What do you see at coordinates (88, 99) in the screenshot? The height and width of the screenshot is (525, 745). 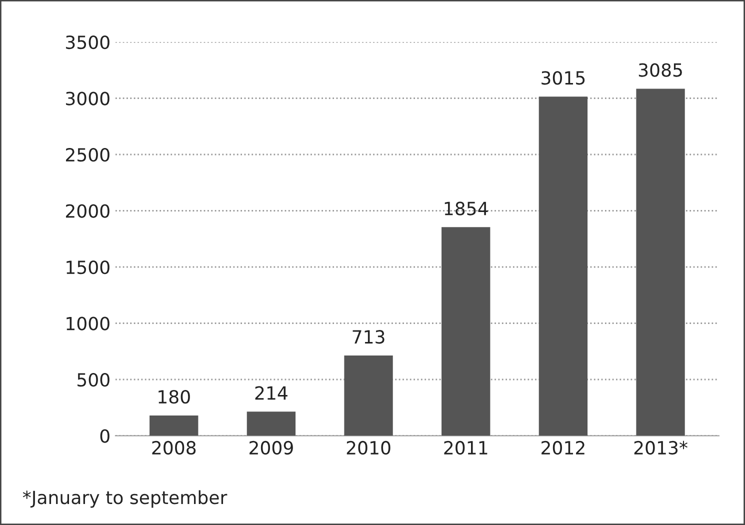 I see `y-tick-label: 3000` at bounding box center [88, 99].